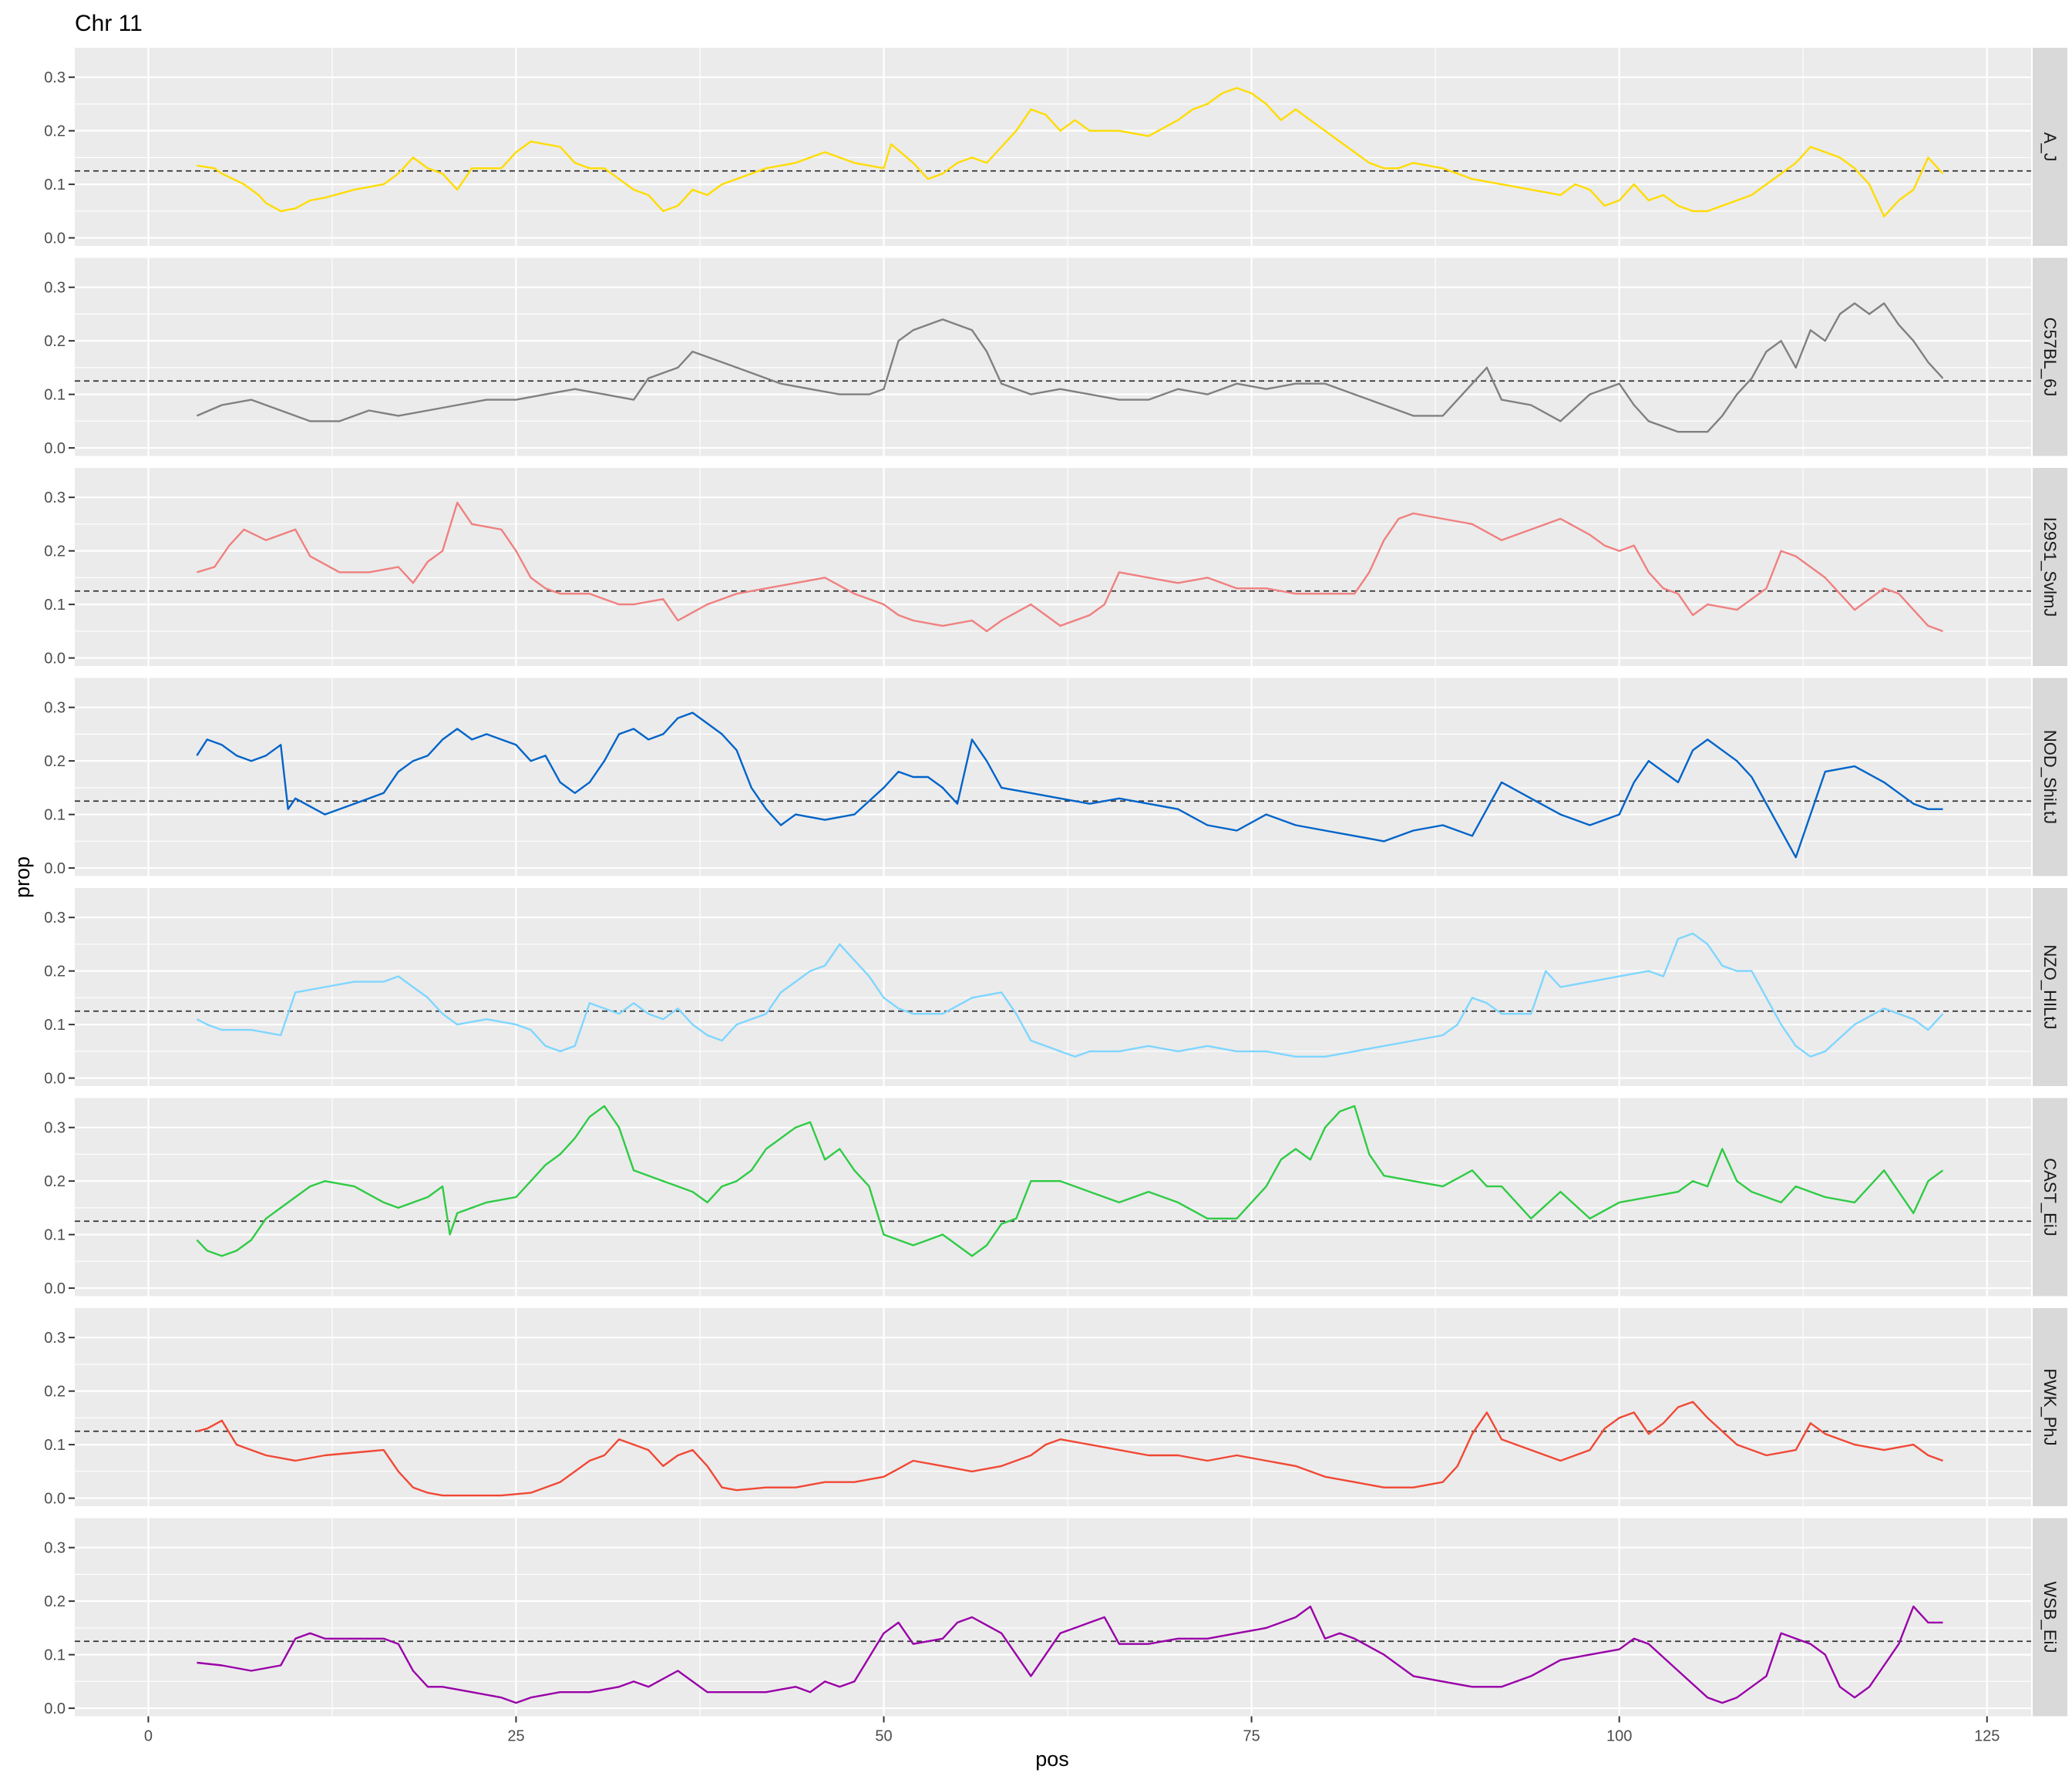 This screenshot has height=1776, width=2072. Describe the element at coordinates (1072, 1730) in the screenshot. I see `x-axis: 0 25 50 75 100 125` at that location.